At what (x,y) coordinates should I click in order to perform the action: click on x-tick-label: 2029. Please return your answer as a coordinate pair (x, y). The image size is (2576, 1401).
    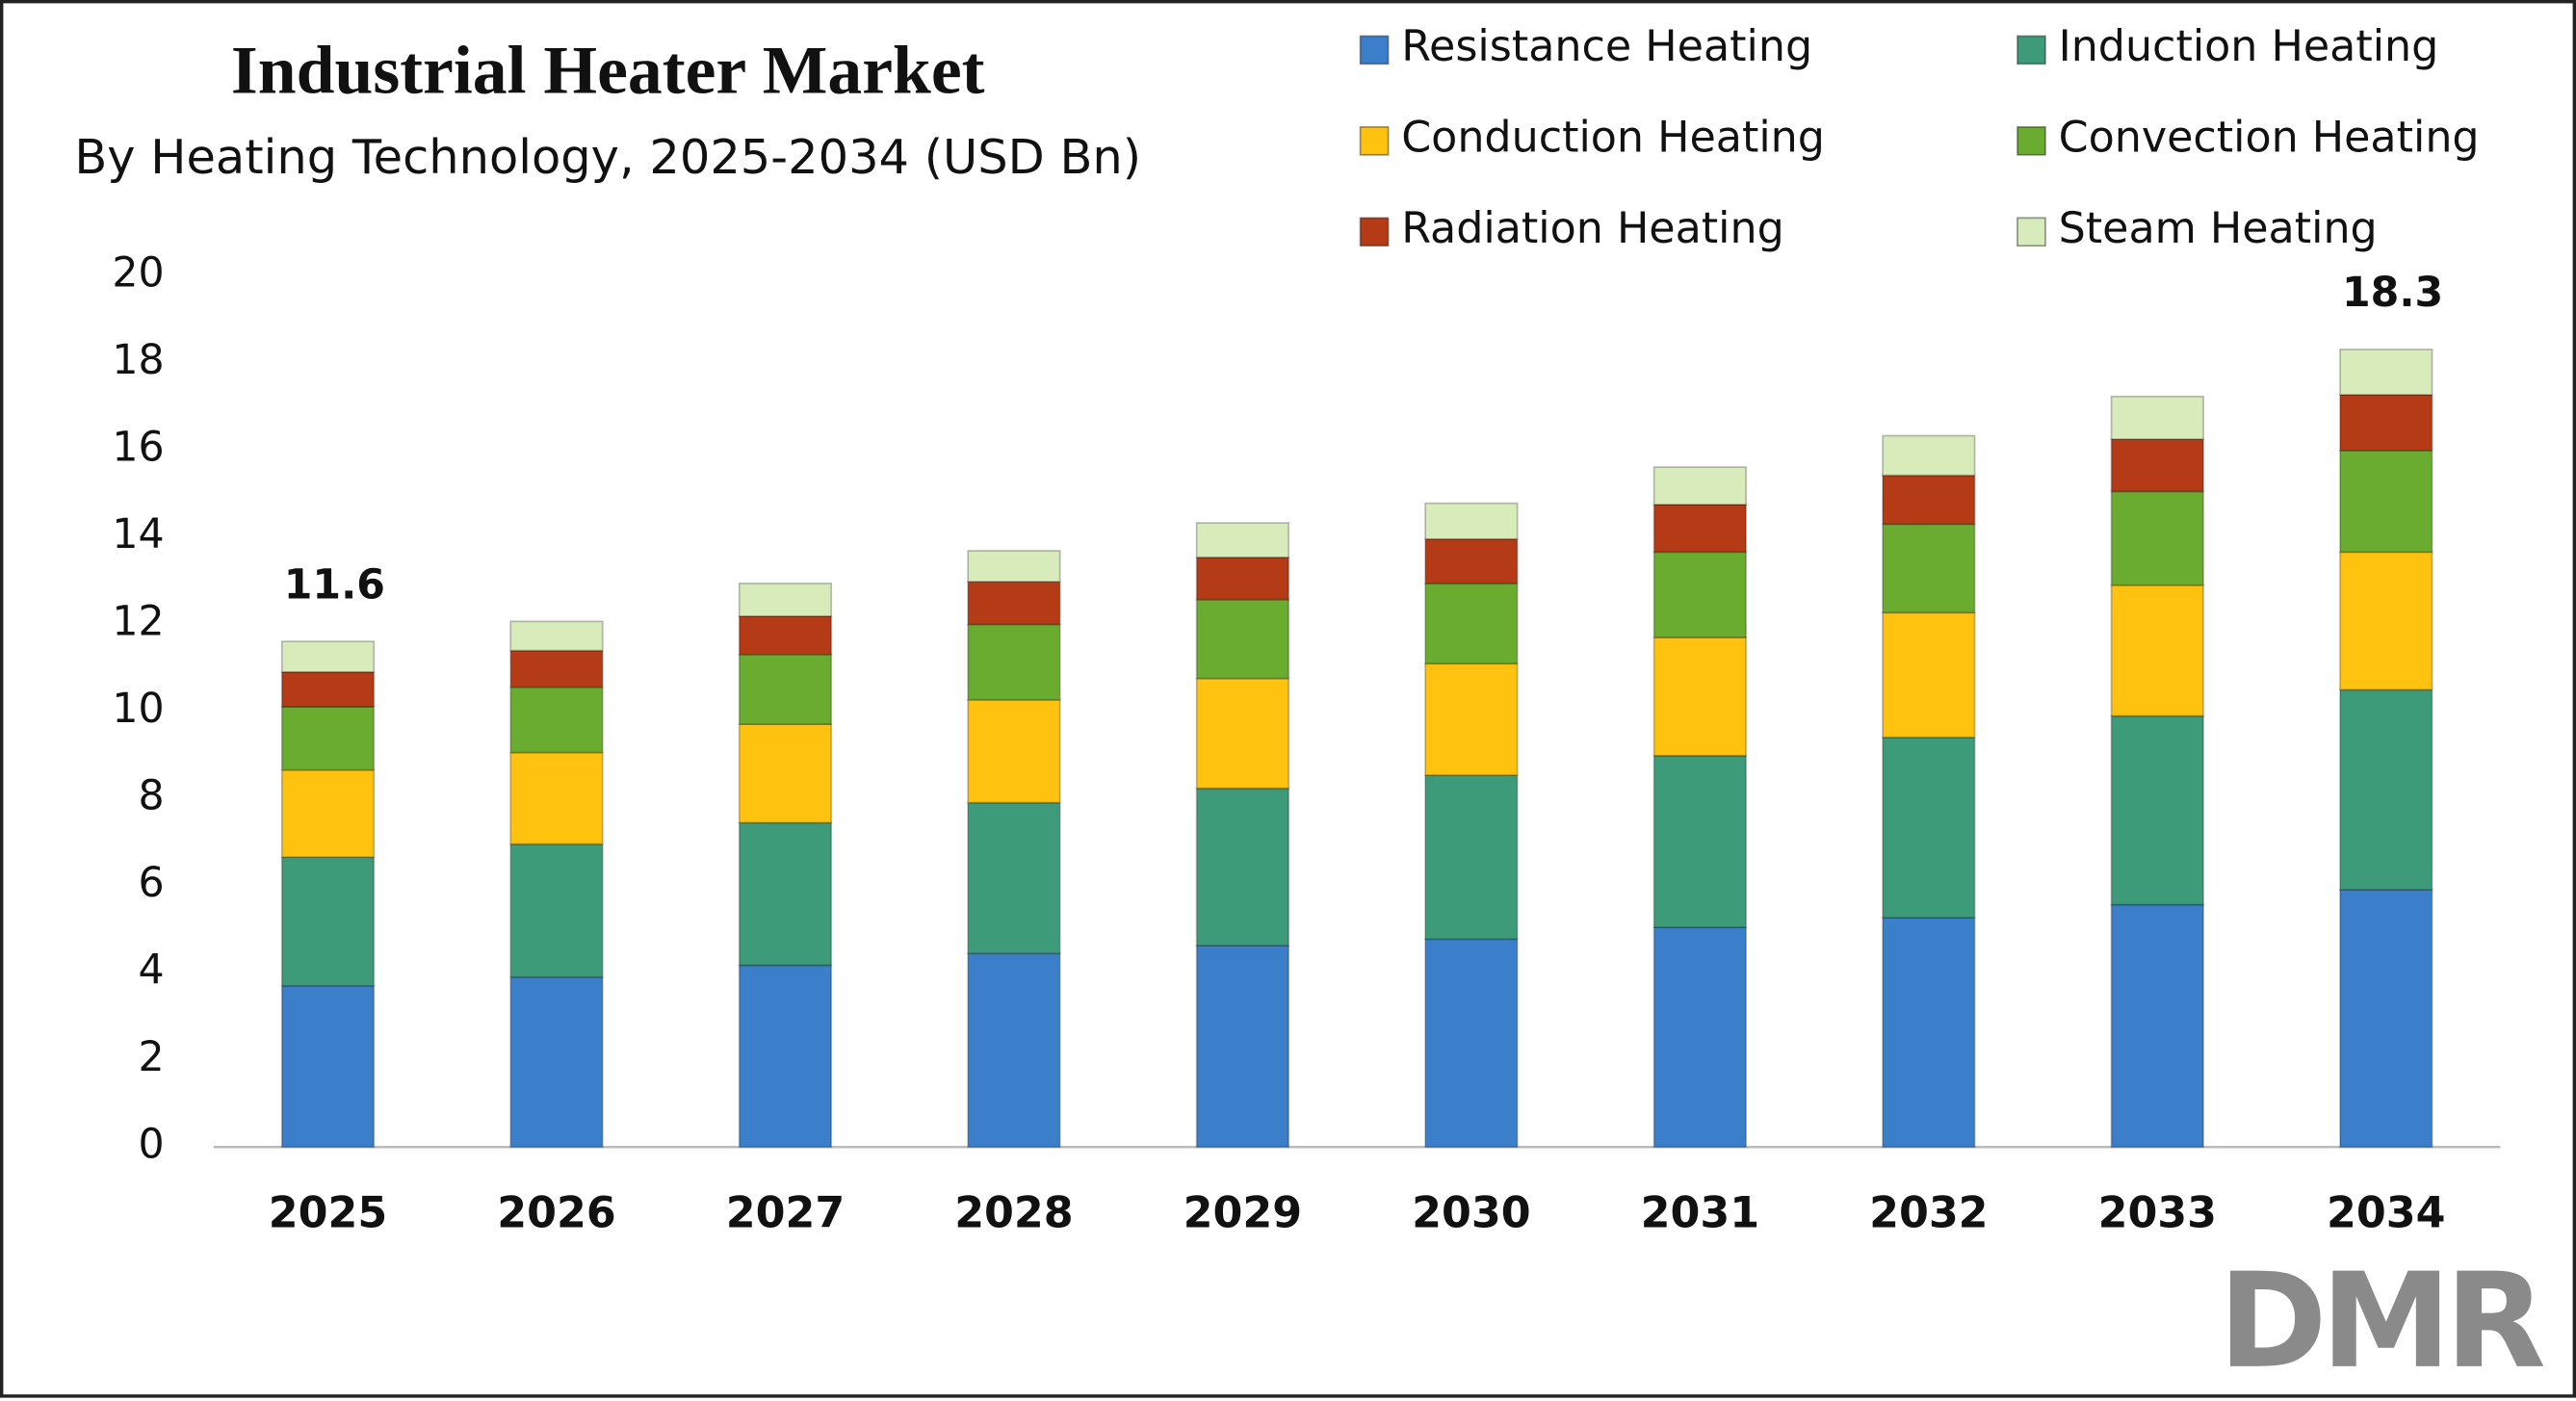
    Looking at the image, I should click on (1243, 1213).